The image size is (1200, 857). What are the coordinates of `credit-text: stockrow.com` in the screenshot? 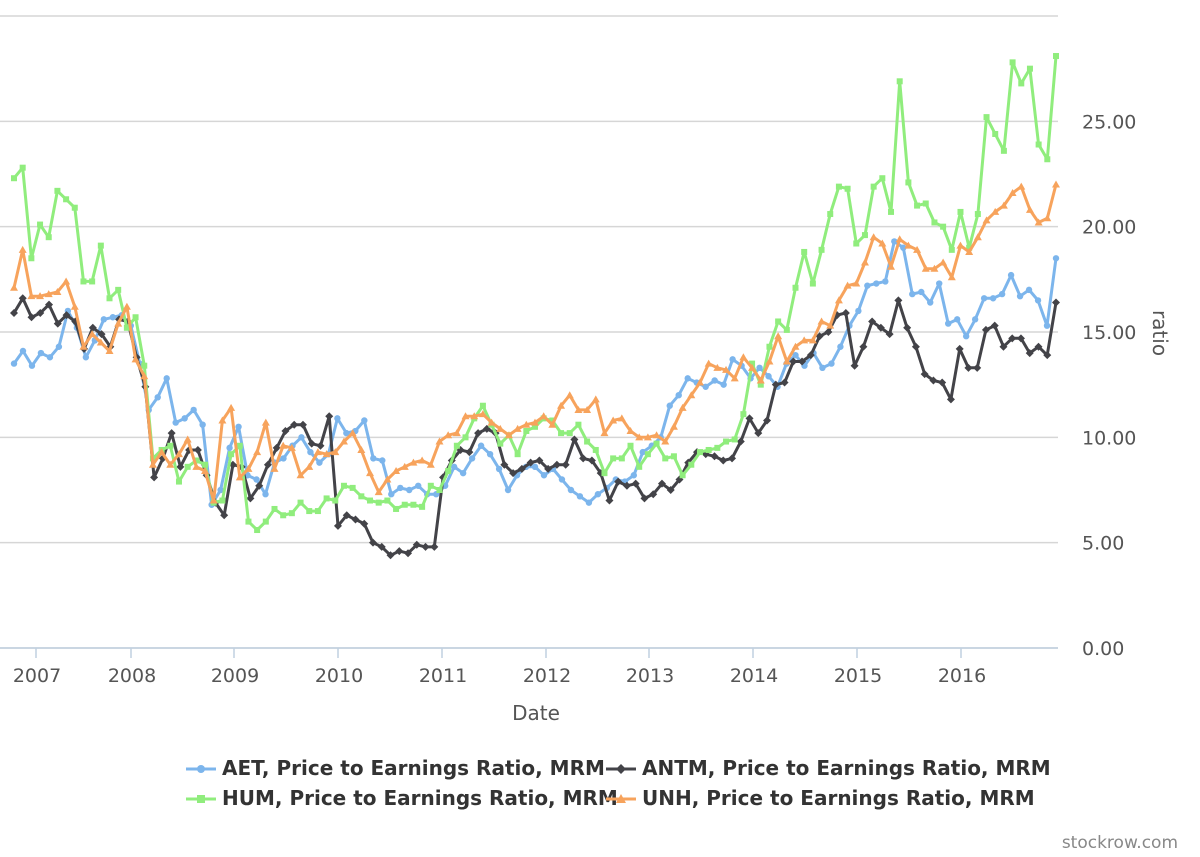 It's located at (1120, 843).